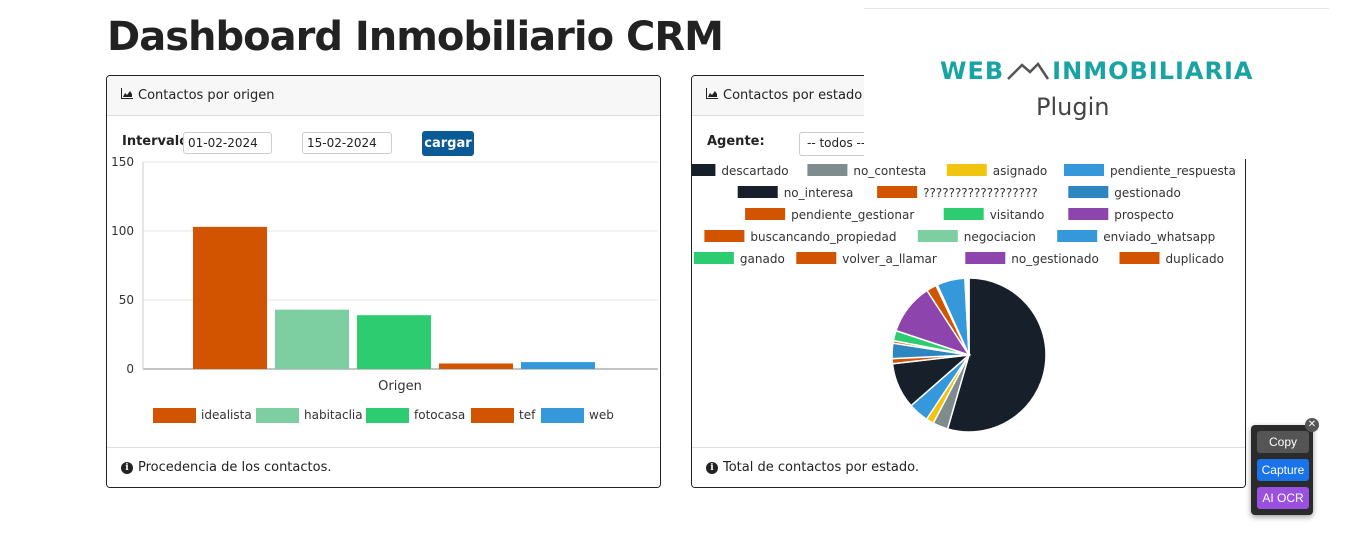 This screenshot has width=1350, height=543. Describe the element at coordinates (980, 193) in the screenshot. I see `legend-label: ??????????????????` at that location.